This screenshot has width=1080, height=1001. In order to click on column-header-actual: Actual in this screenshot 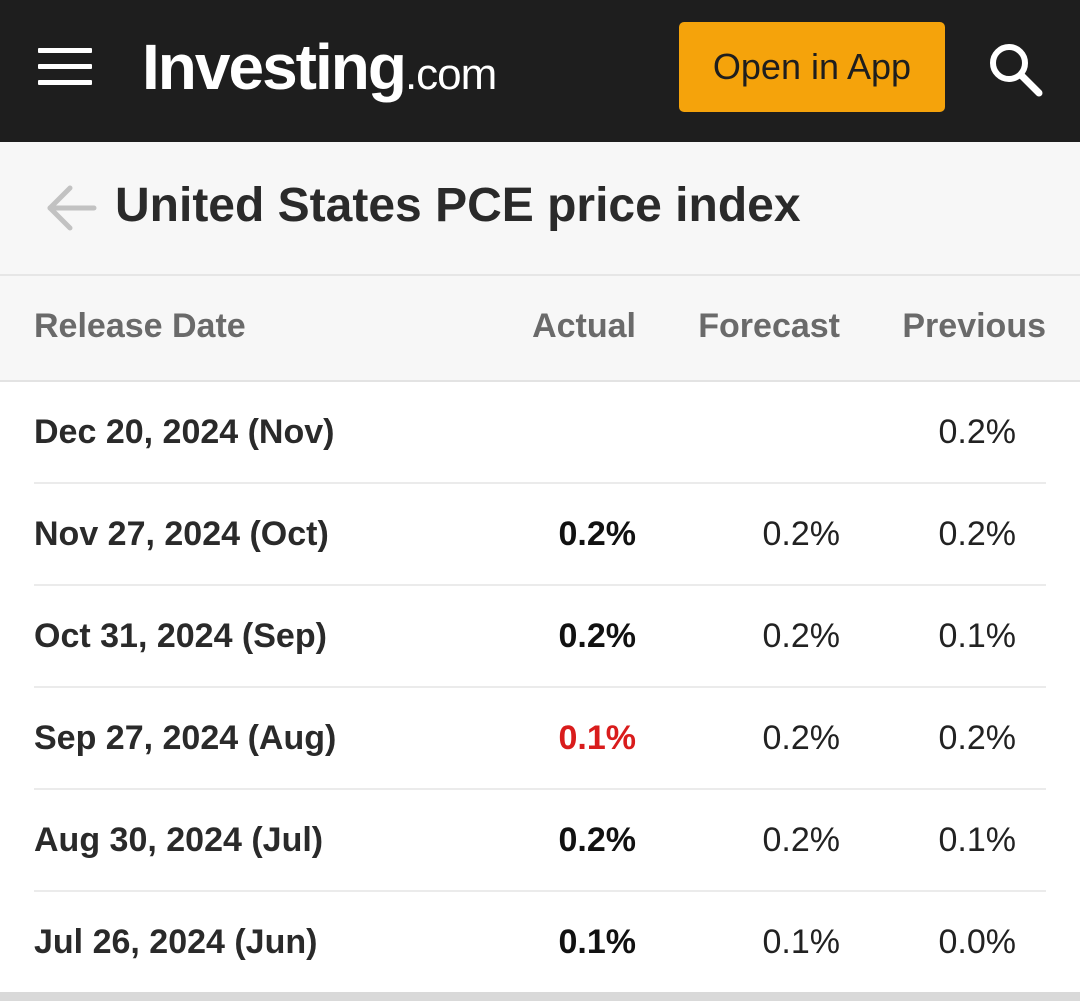, I will do `click(584, 326)`.